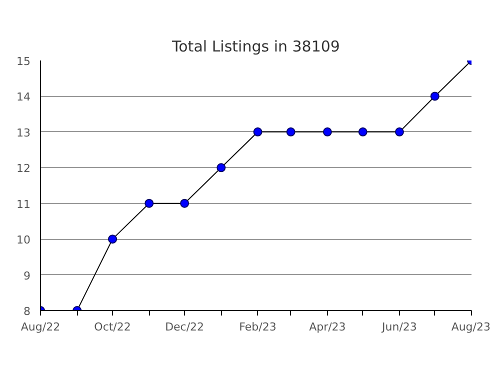 Image resolution: width=490 pixels, height=380 pixels. I want to click on x-tick-label: Aug/23, so click(470, 327).